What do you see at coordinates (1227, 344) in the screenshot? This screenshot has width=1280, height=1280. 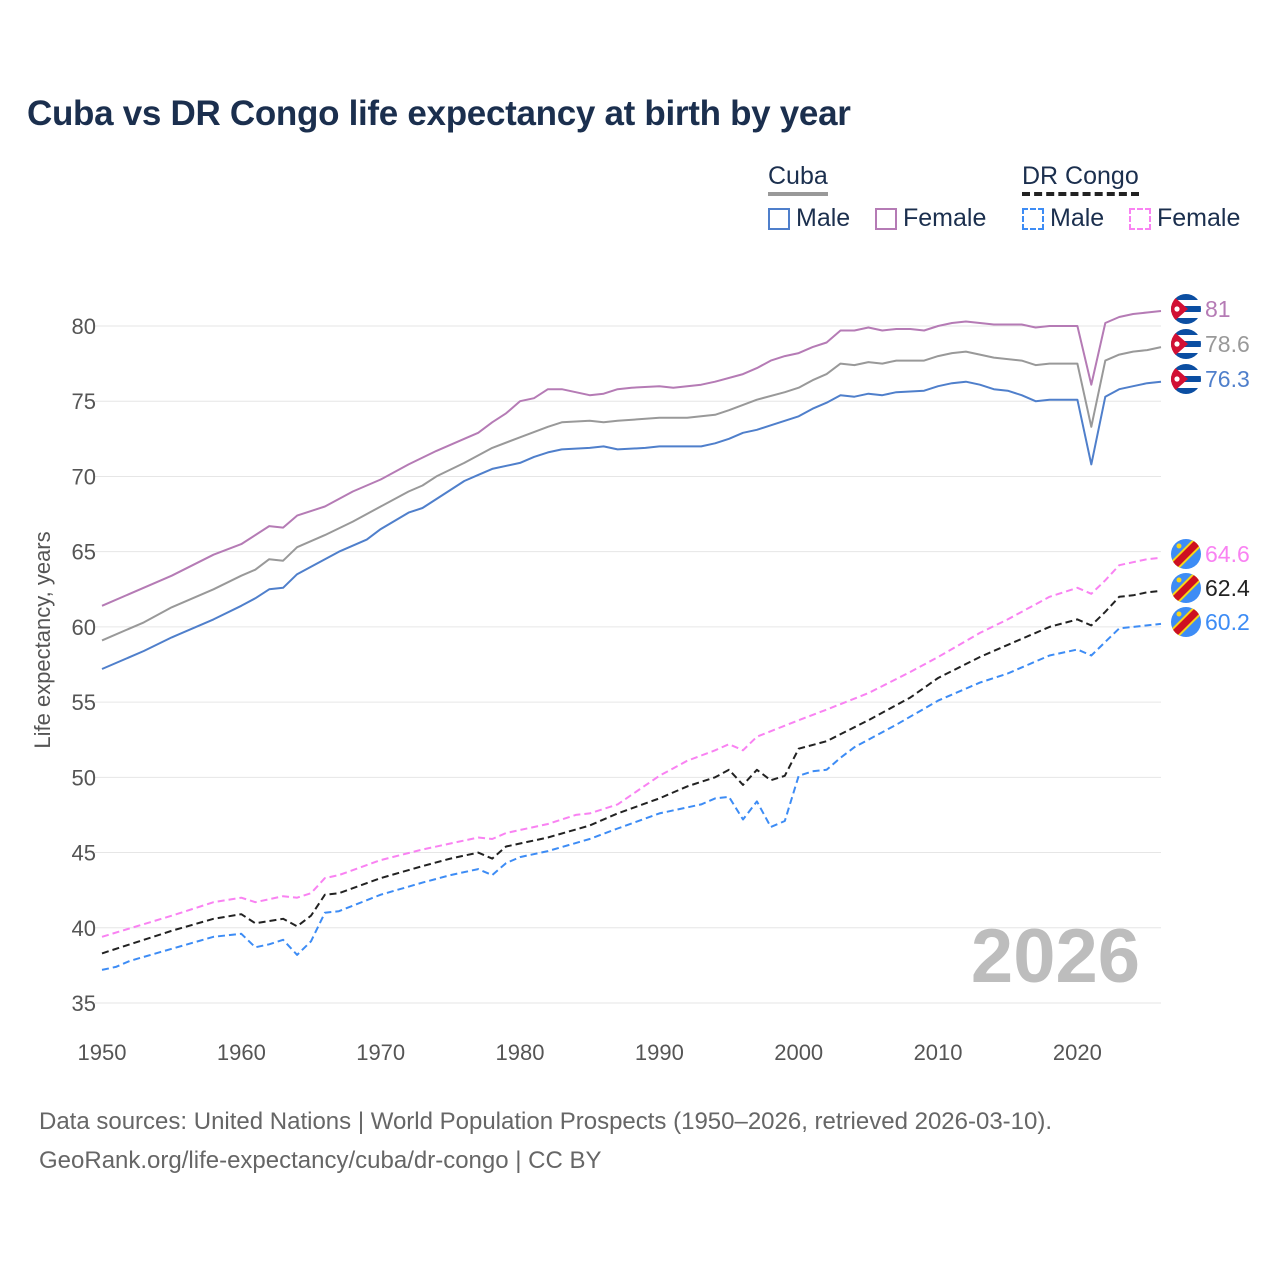 I see `end-value-label: 78.6` at bounding box center [1227, 344].